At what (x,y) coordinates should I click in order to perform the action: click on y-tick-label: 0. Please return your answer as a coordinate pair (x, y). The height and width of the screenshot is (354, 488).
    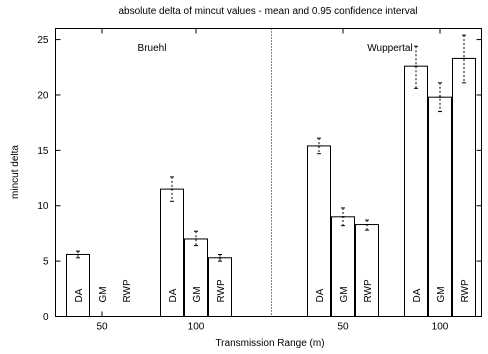
    Looking at the image, I should click on (46, 317).